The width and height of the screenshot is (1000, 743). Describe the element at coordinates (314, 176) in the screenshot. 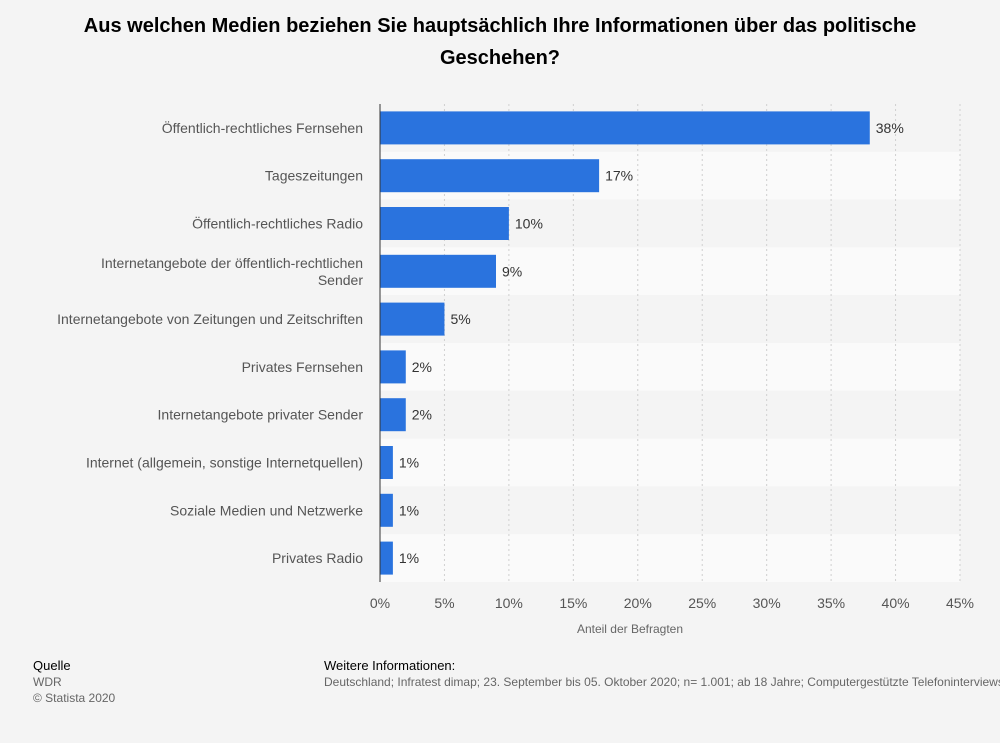

I see `category-label: Tageszeitungen` at that location.